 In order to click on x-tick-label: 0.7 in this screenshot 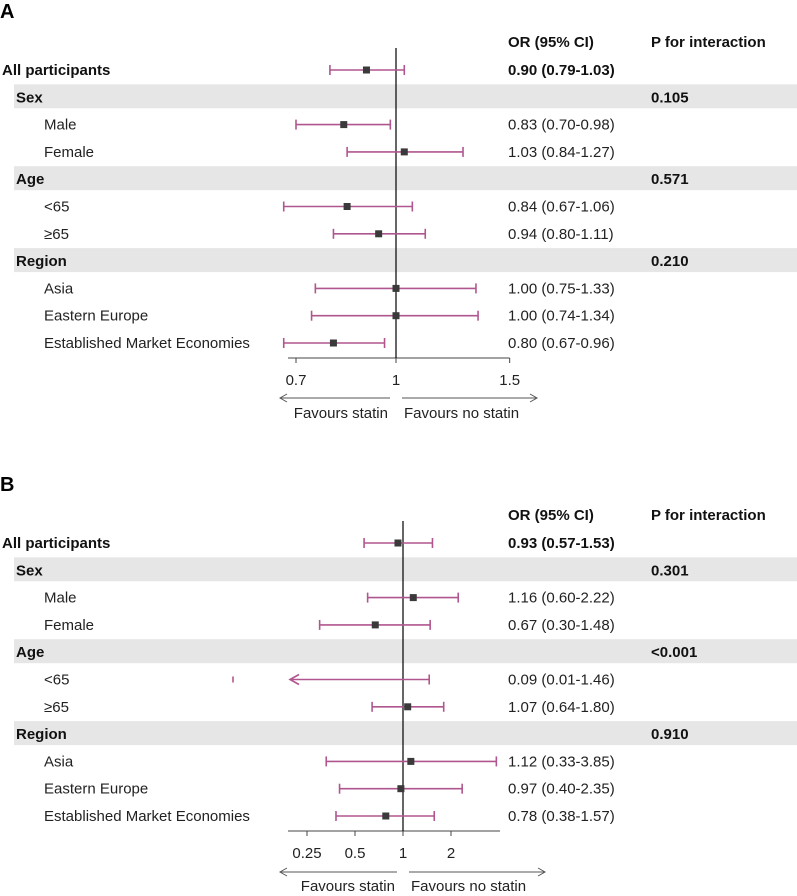, I will do `click(296, 380)`.